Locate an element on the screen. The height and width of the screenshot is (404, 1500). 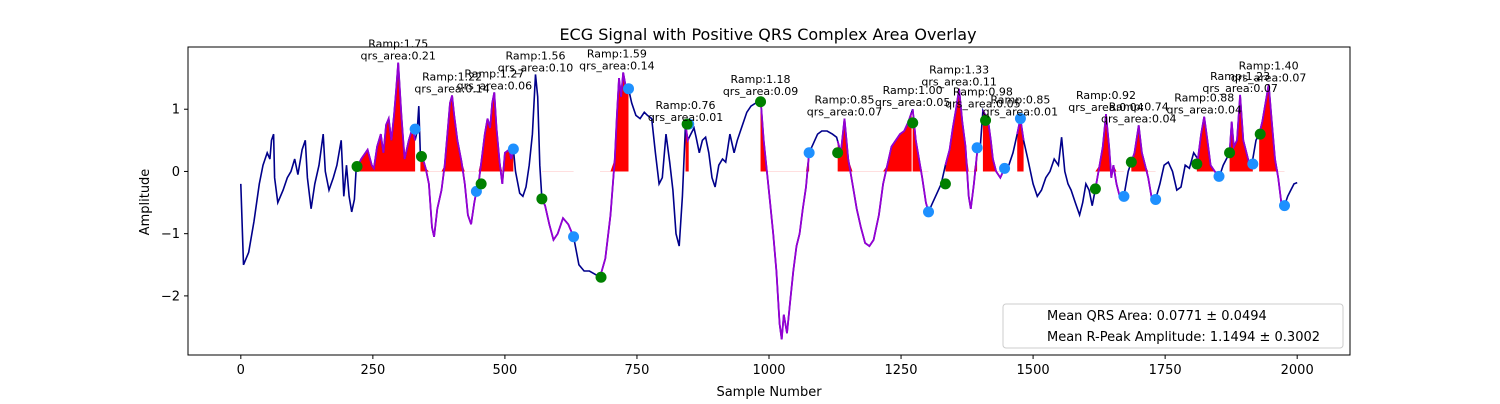
annotation-qrs-area-2: qrs_area:0.06 is located at coordinates (494, 85).